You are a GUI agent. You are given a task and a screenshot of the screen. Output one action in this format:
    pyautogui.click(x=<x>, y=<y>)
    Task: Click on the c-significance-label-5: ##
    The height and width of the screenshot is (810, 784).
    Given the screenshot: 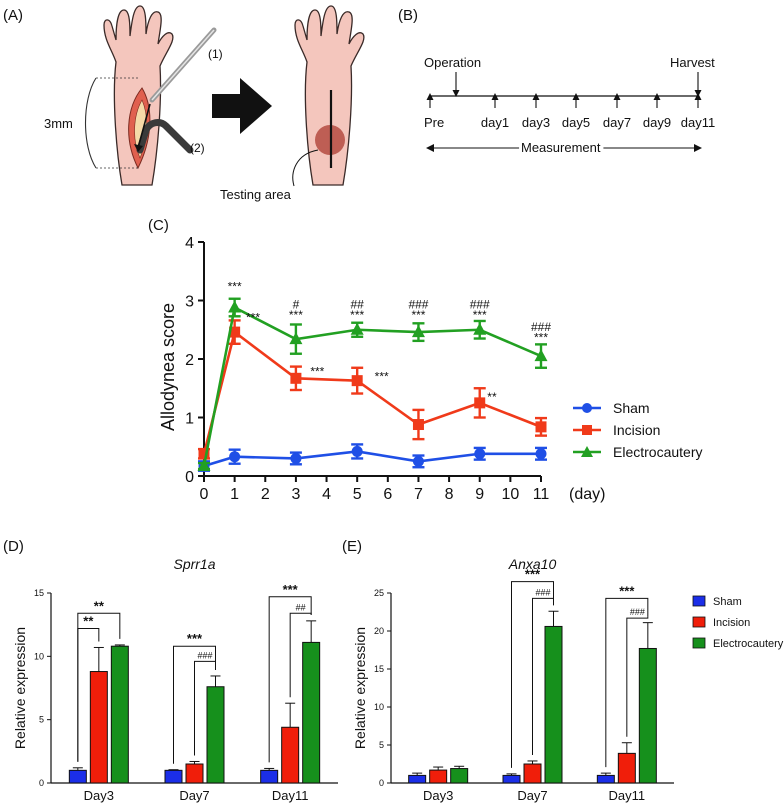 What is the action you would take?
    pyautogui.click(x=358, y=305)
    